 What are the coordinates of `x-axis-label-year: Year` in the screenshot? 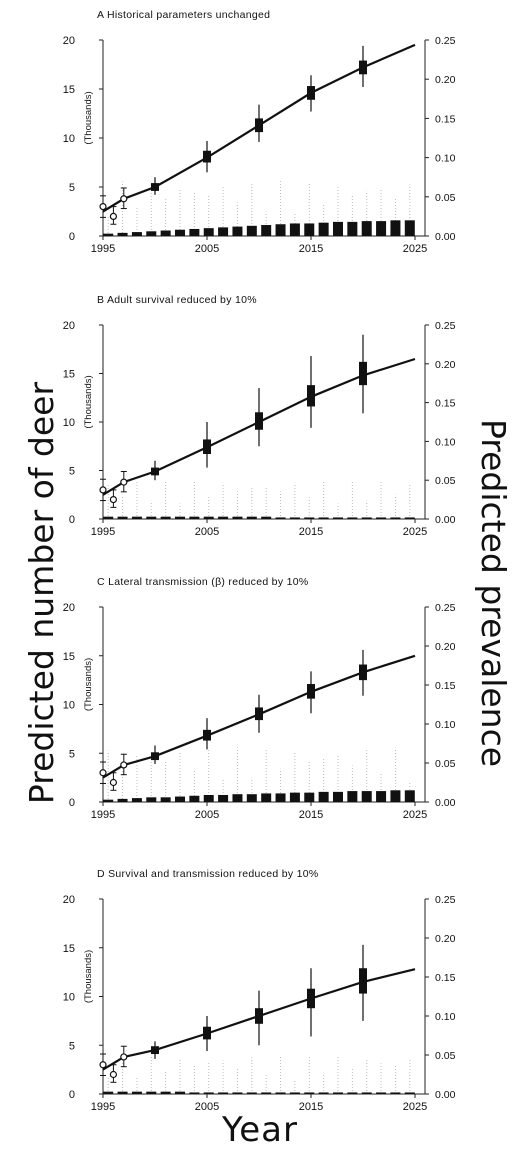 It's located at (260, 1130).